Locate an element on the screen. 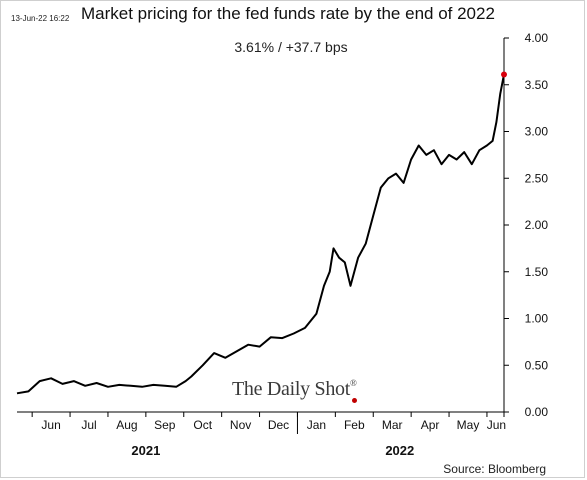 The width and height of the screenshot is (587, 480). y-tick-label: 1.50 is located at coordinates (537, 272).